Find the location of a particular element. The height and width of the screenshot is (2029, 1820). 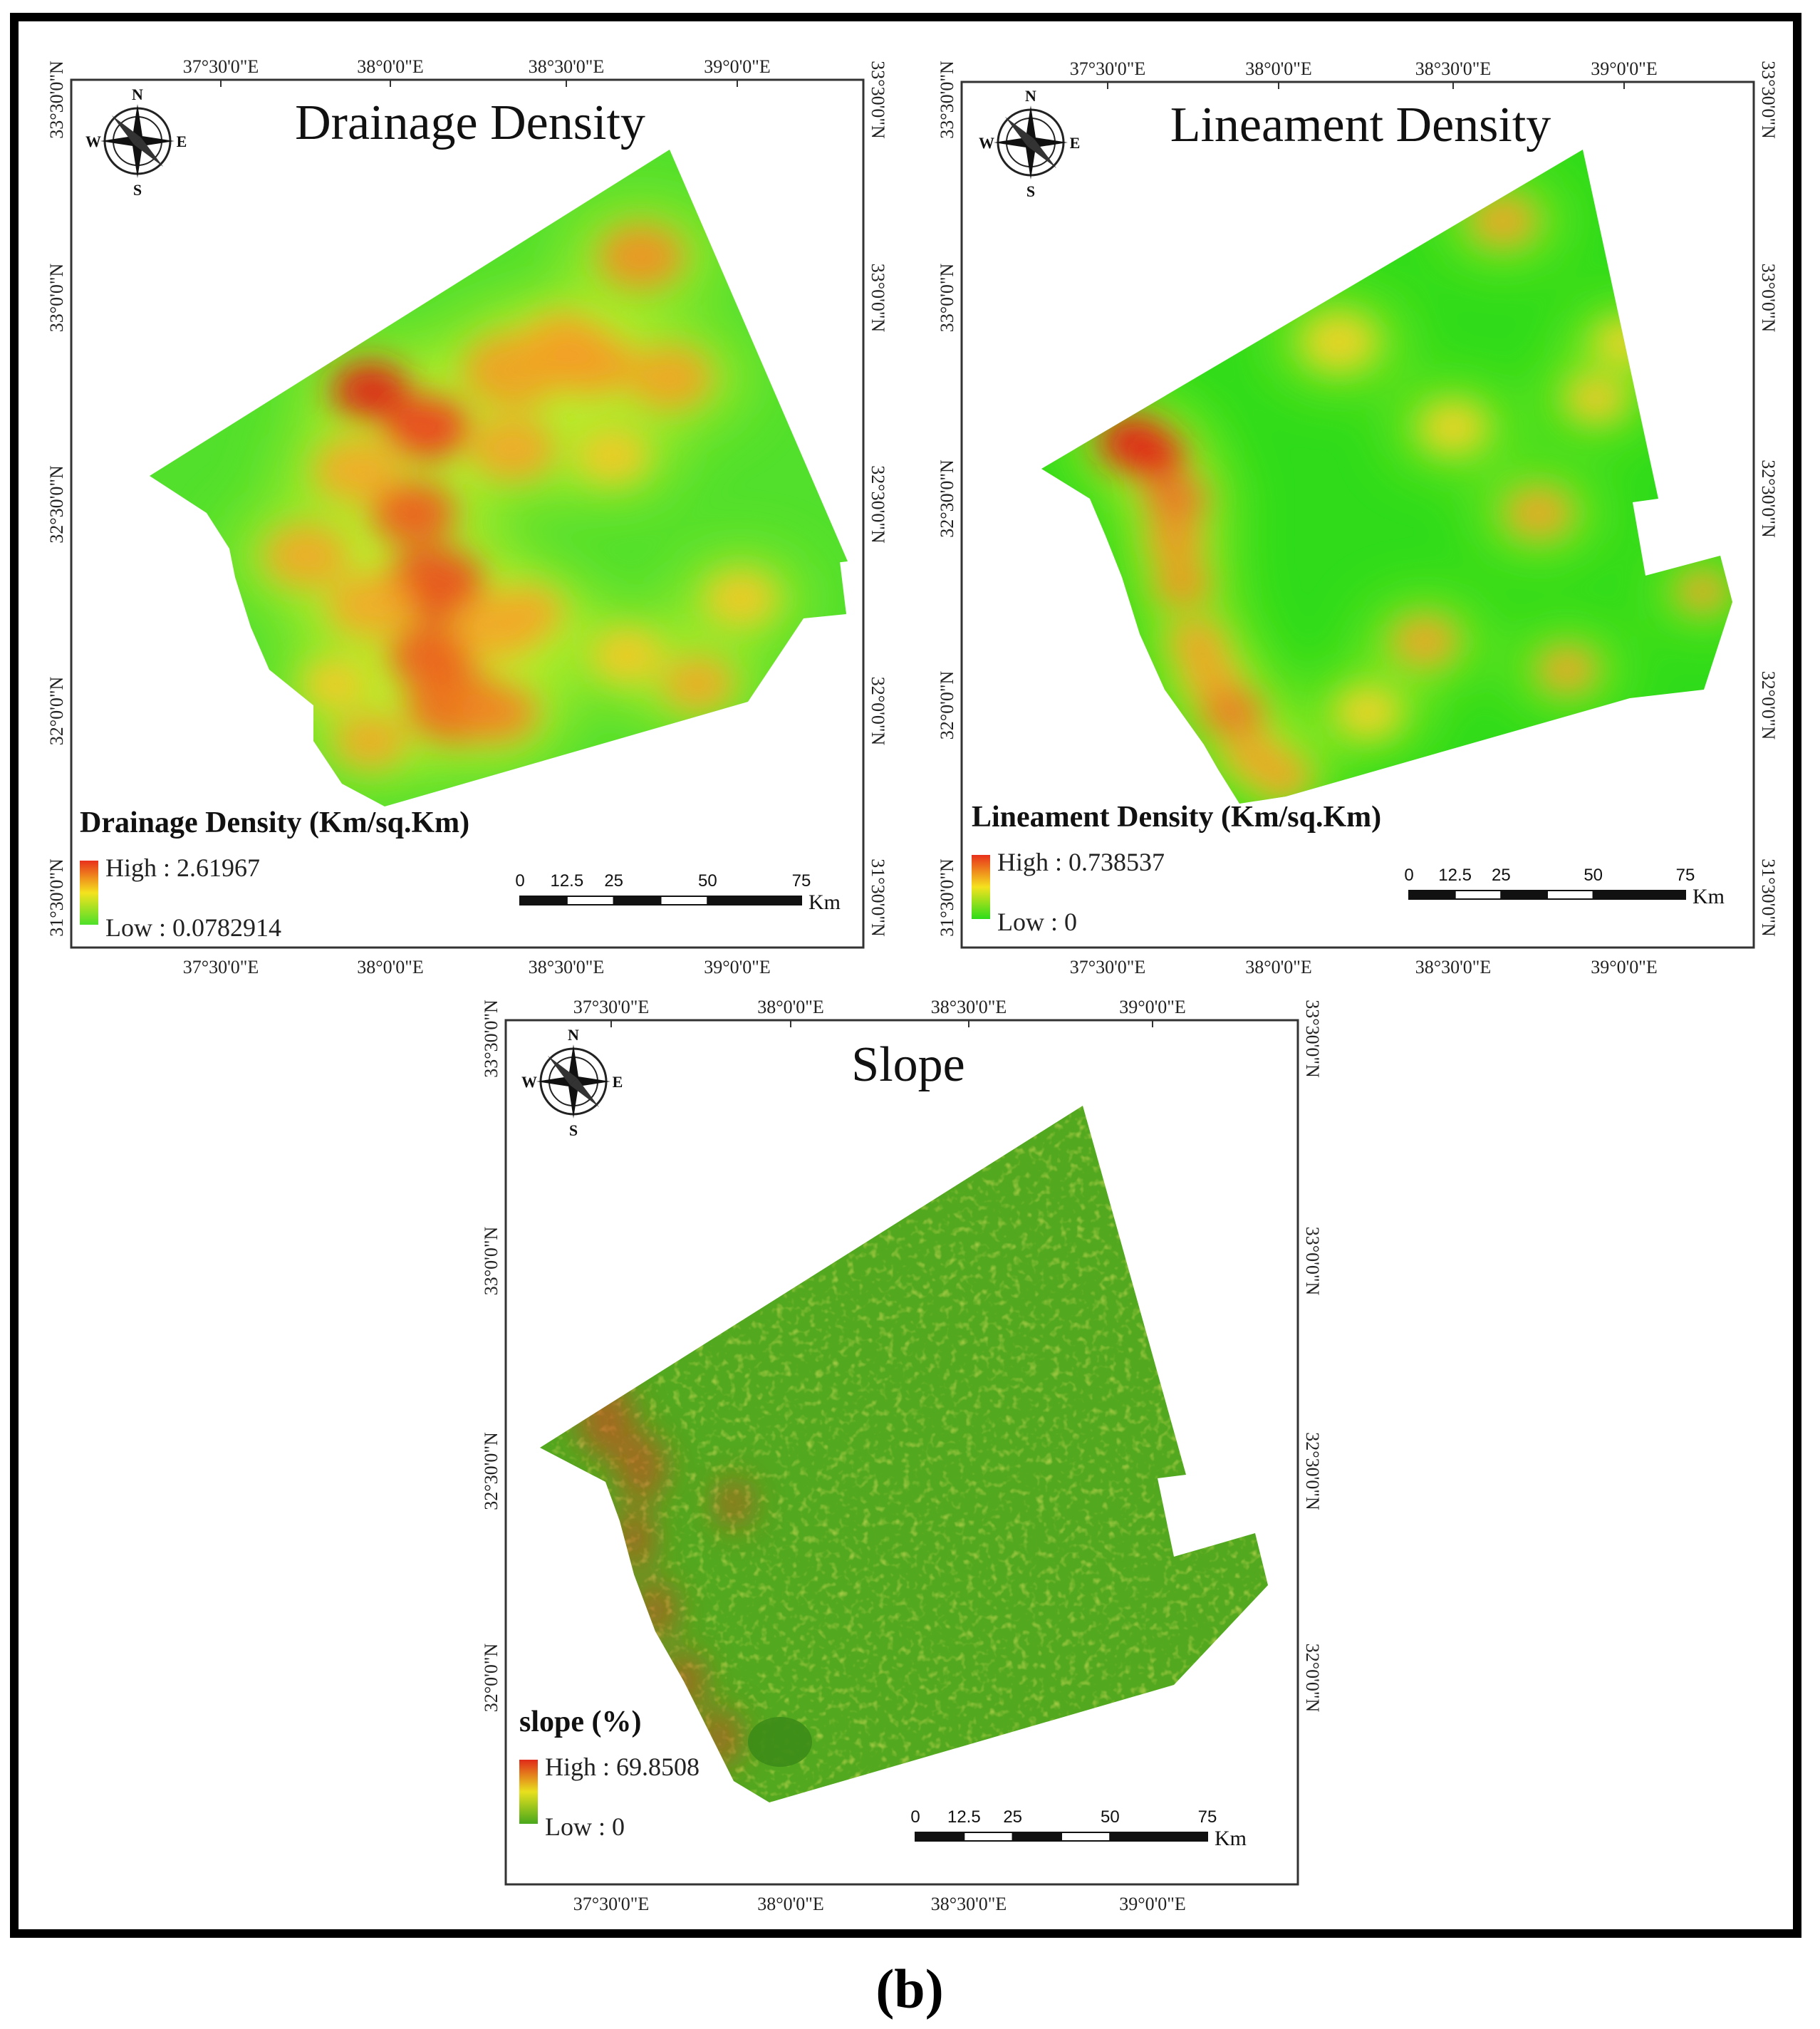

compass-s: S is located at coordinates (1030, 191).